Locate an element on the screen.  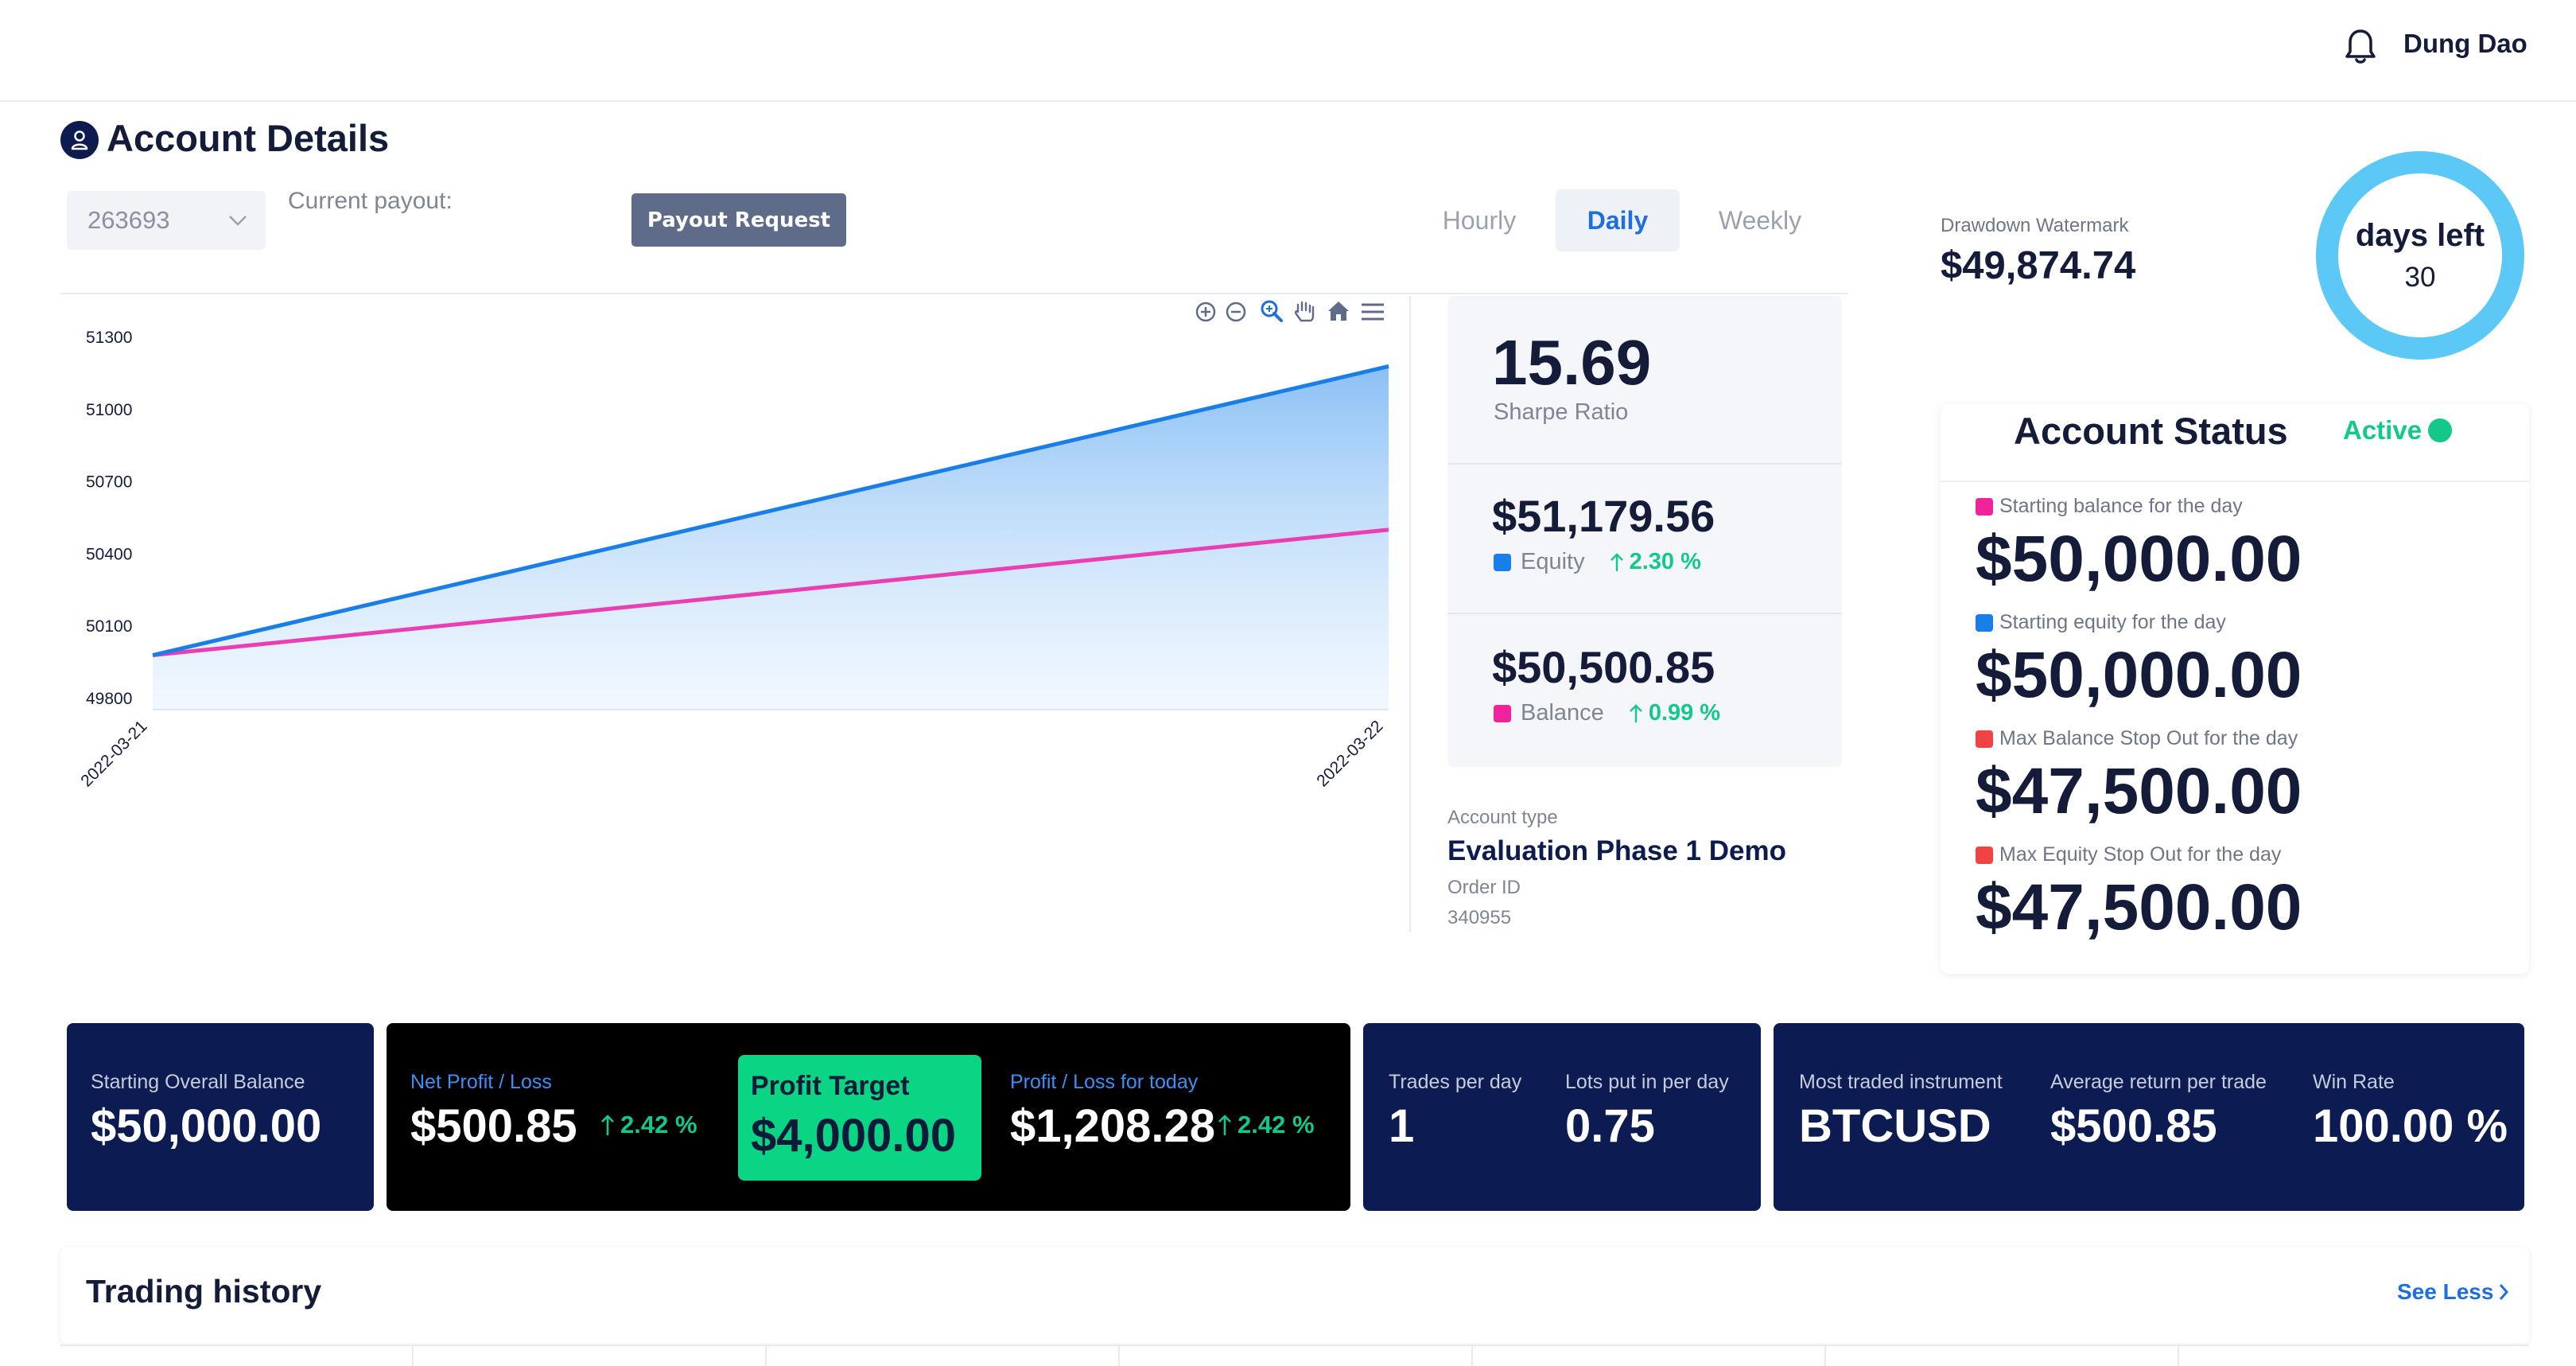
top-bar is located at coordinates (1288, 51).